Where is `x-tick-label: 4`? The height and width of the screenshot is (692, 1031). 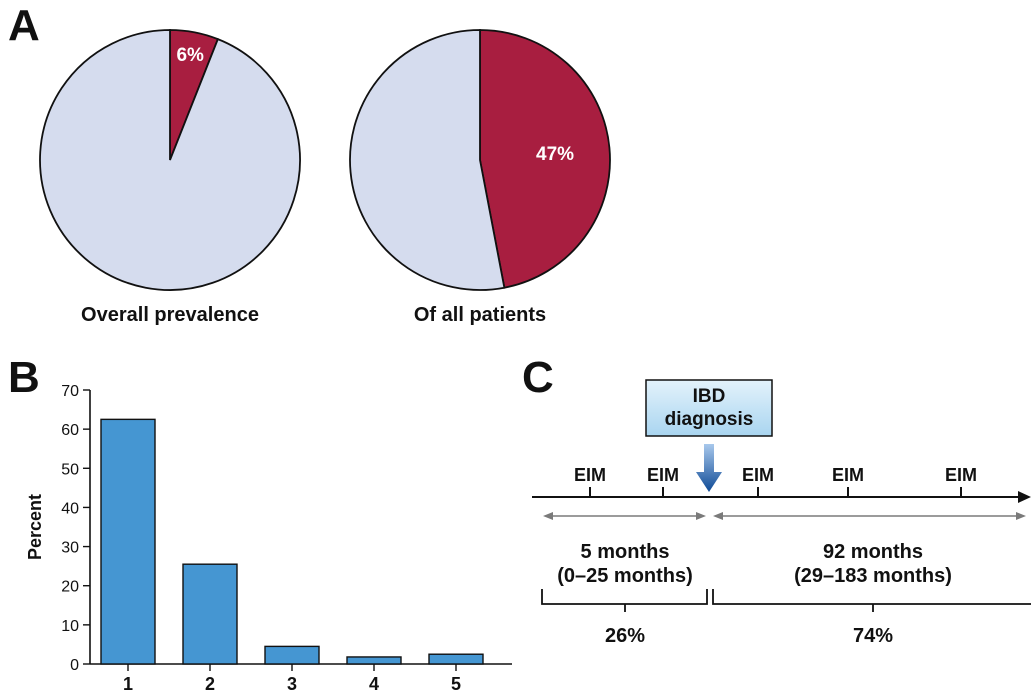
x-tick-label: 4 is located at coordinates (374, 683).